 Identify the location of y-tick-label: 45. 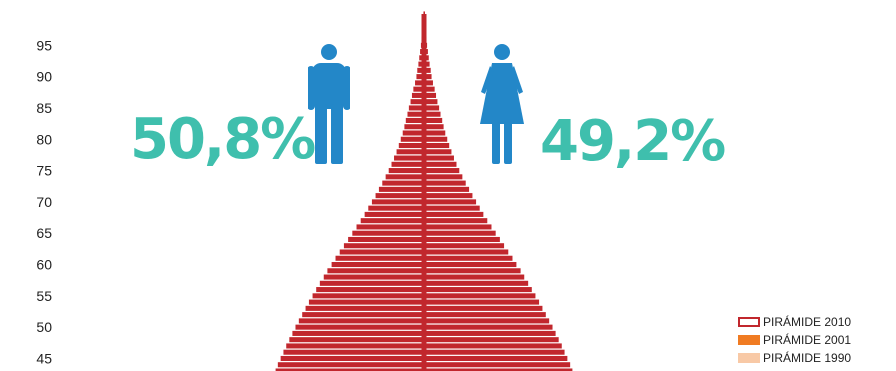
(44, 358).